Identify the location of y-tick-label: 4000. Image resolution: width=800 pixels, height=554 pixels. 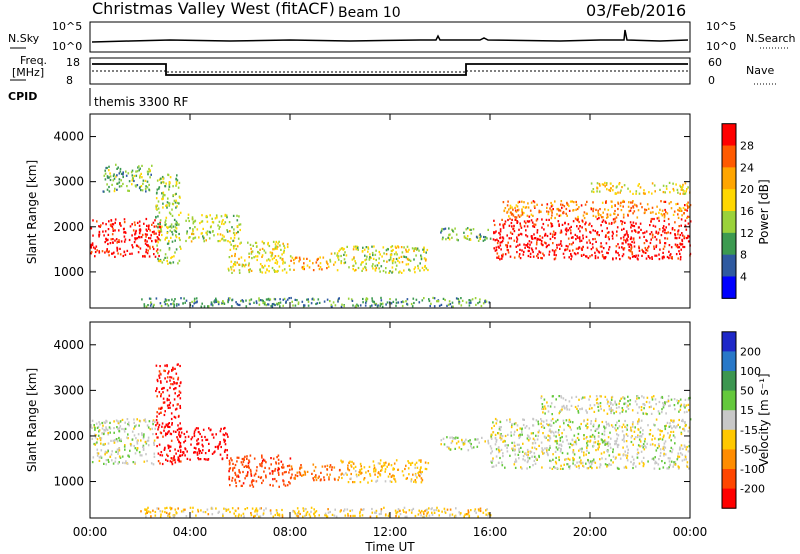
(68, 345).